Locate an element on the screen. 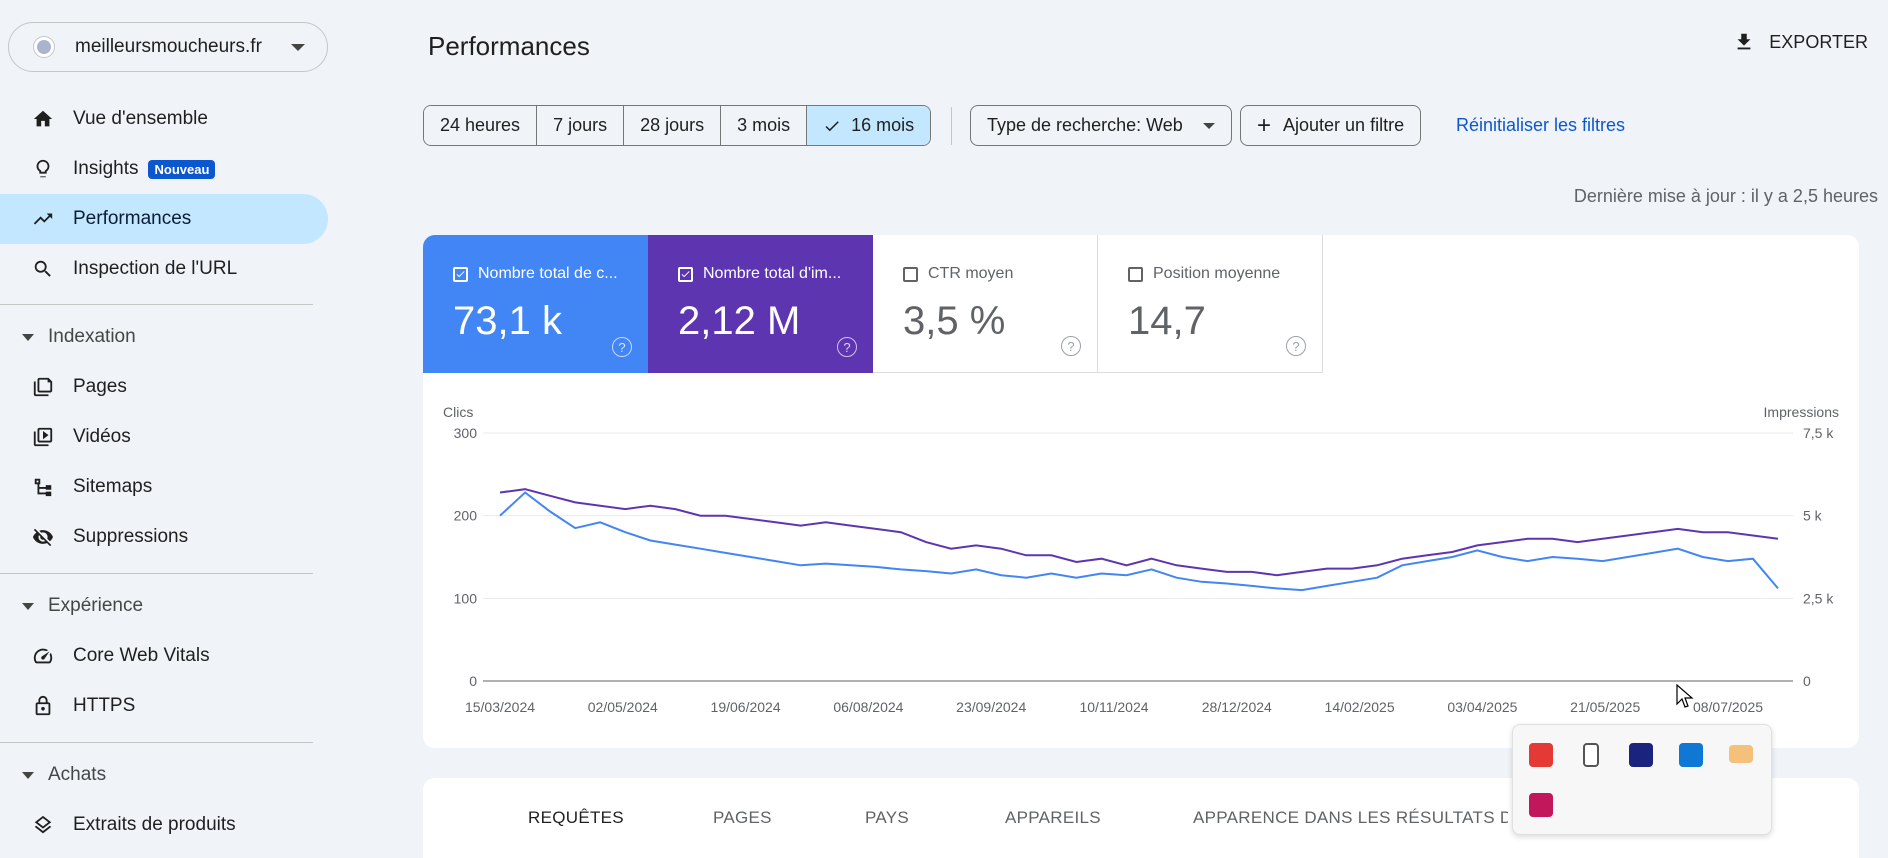  search-type-dropdown: Type de recherche: Web is located at coordinates (1101, 125).